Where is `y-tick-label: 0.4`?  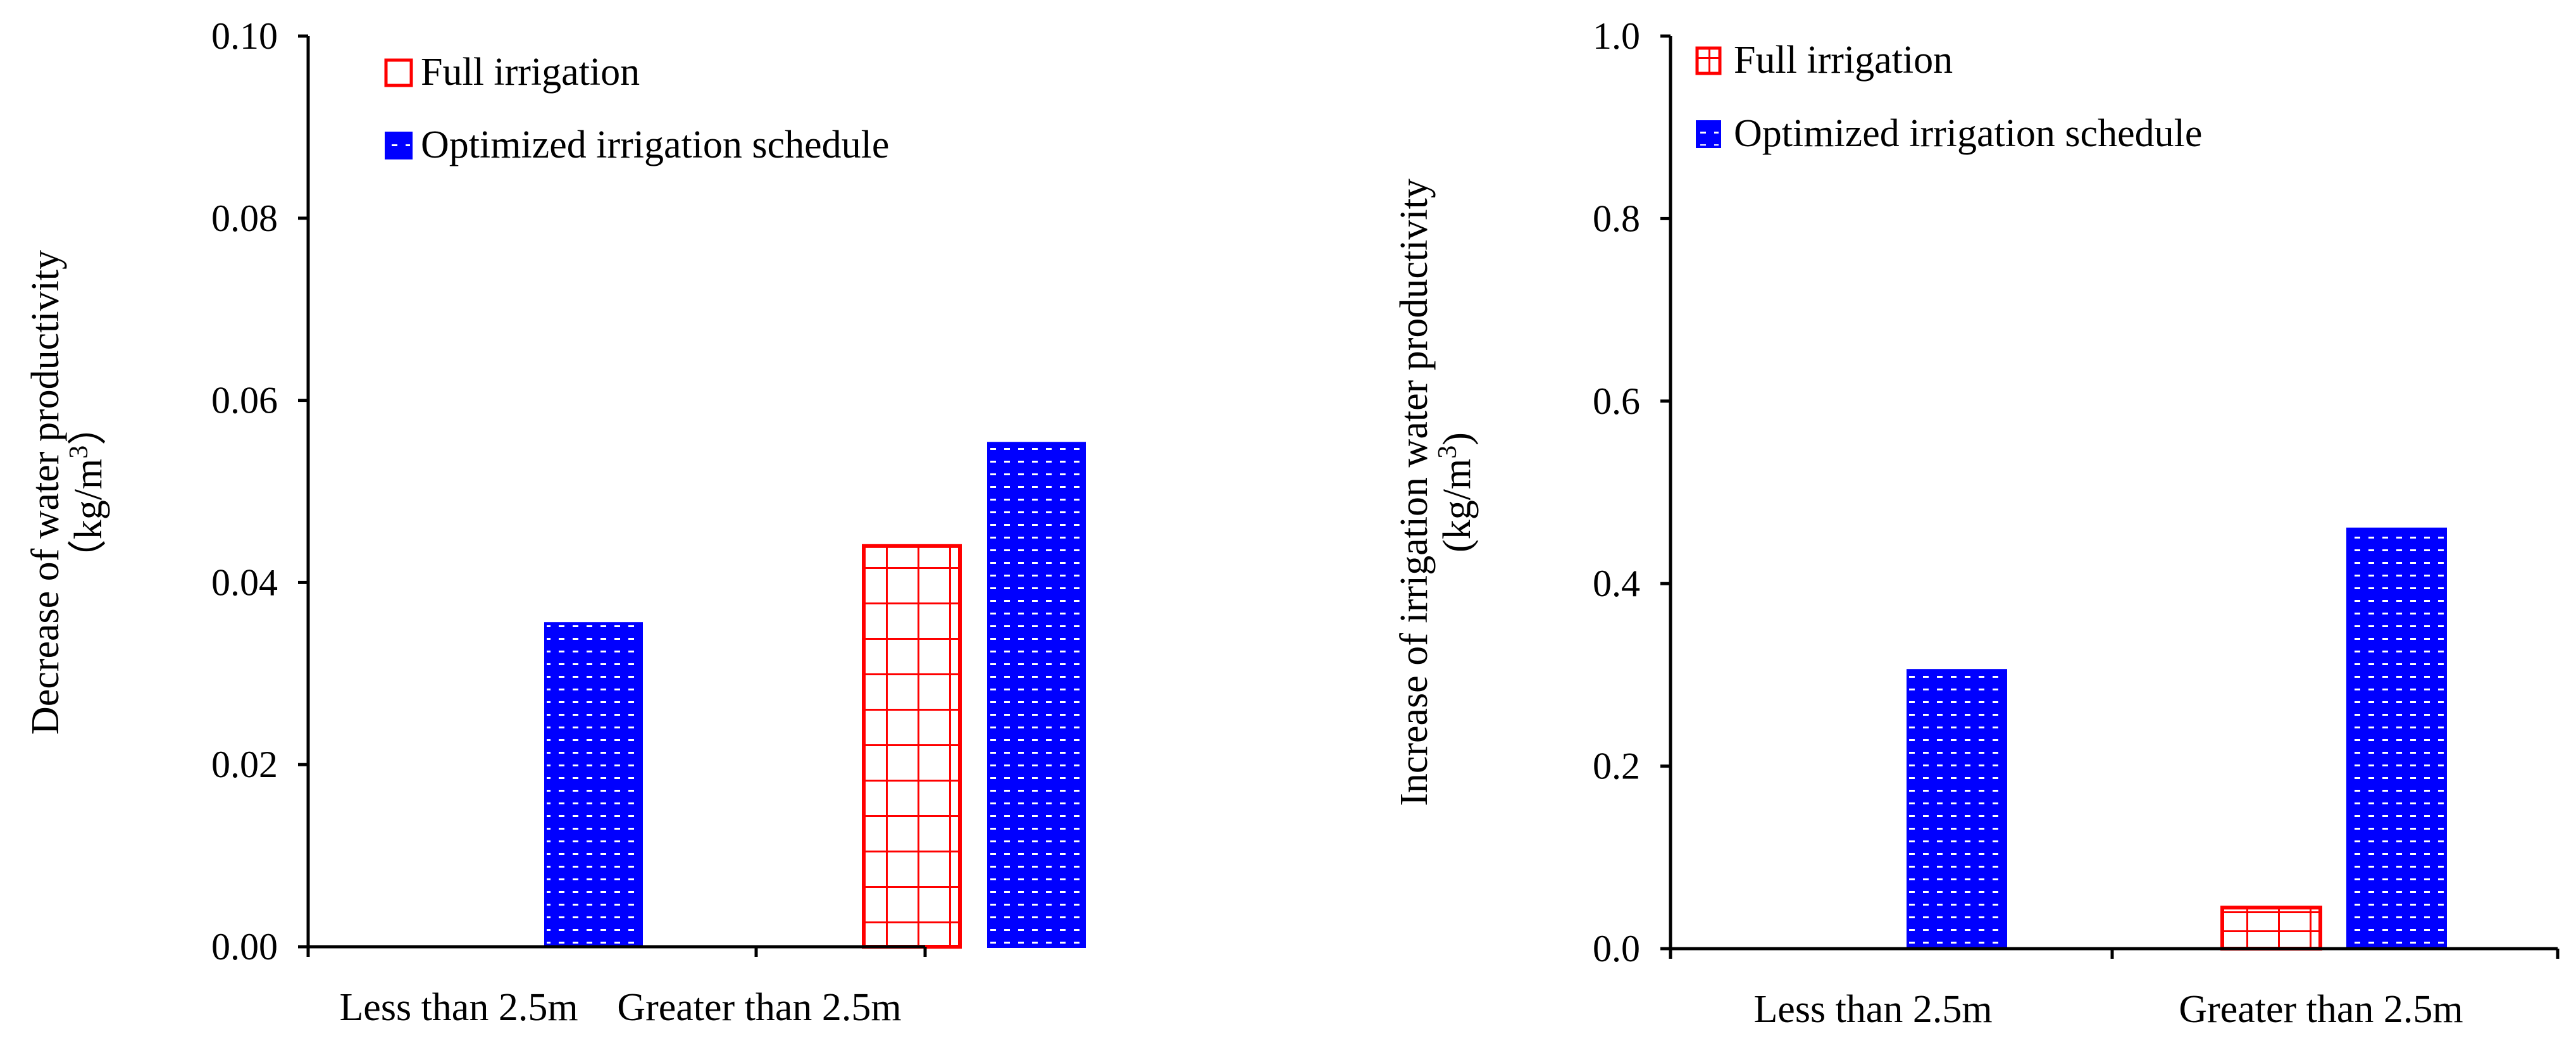
y-tick-label: 0.4 is located at coordinates (1616, 583).